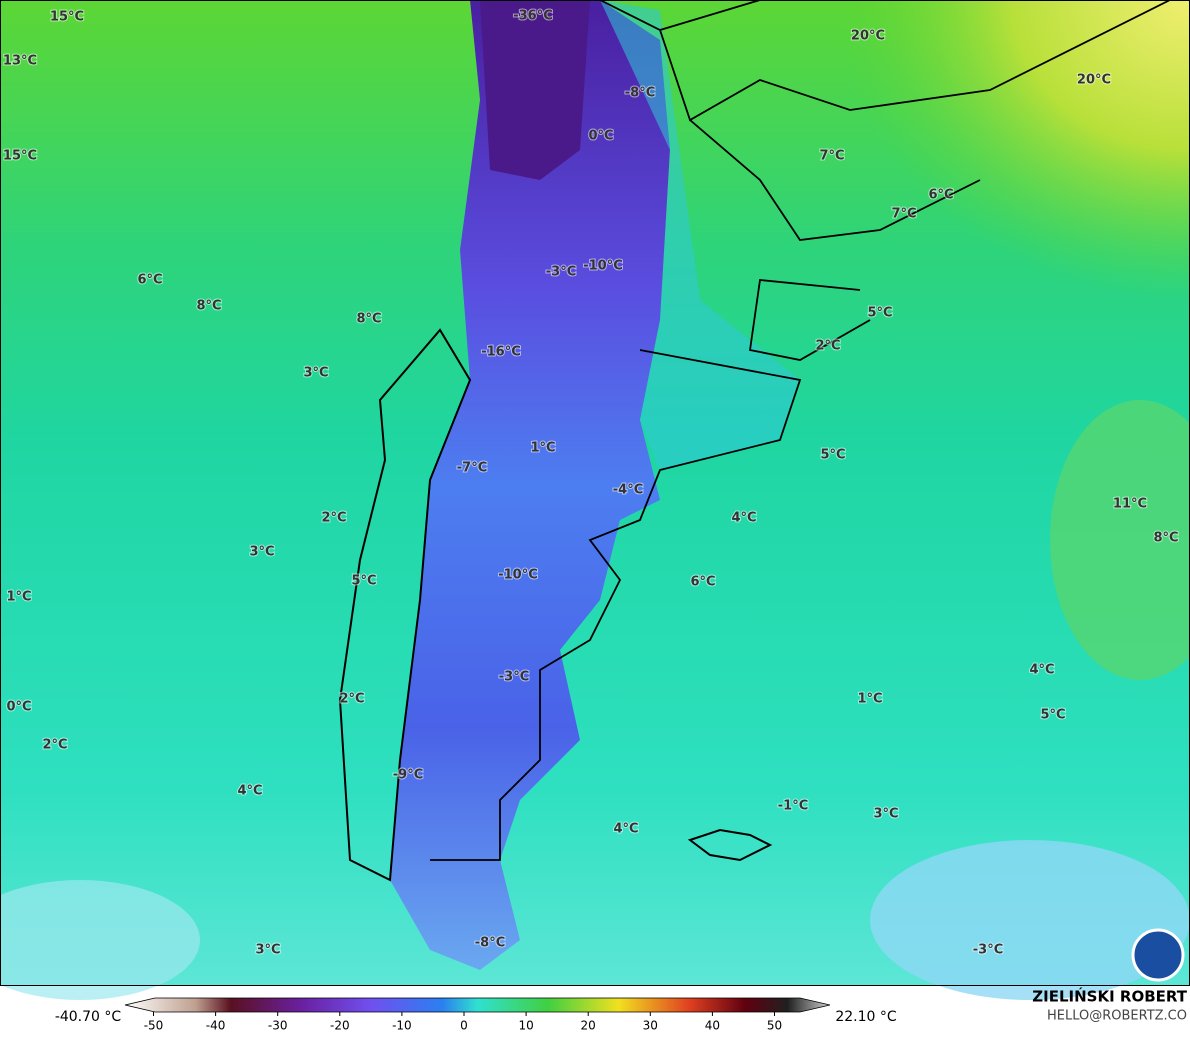 Image resolution: width=1190 pixels, height=1039 pixels. What do you see at coordinates (472, 468) in the screenshot?
I see `temperature-label: -7°C` at bounding box center [472, 468].